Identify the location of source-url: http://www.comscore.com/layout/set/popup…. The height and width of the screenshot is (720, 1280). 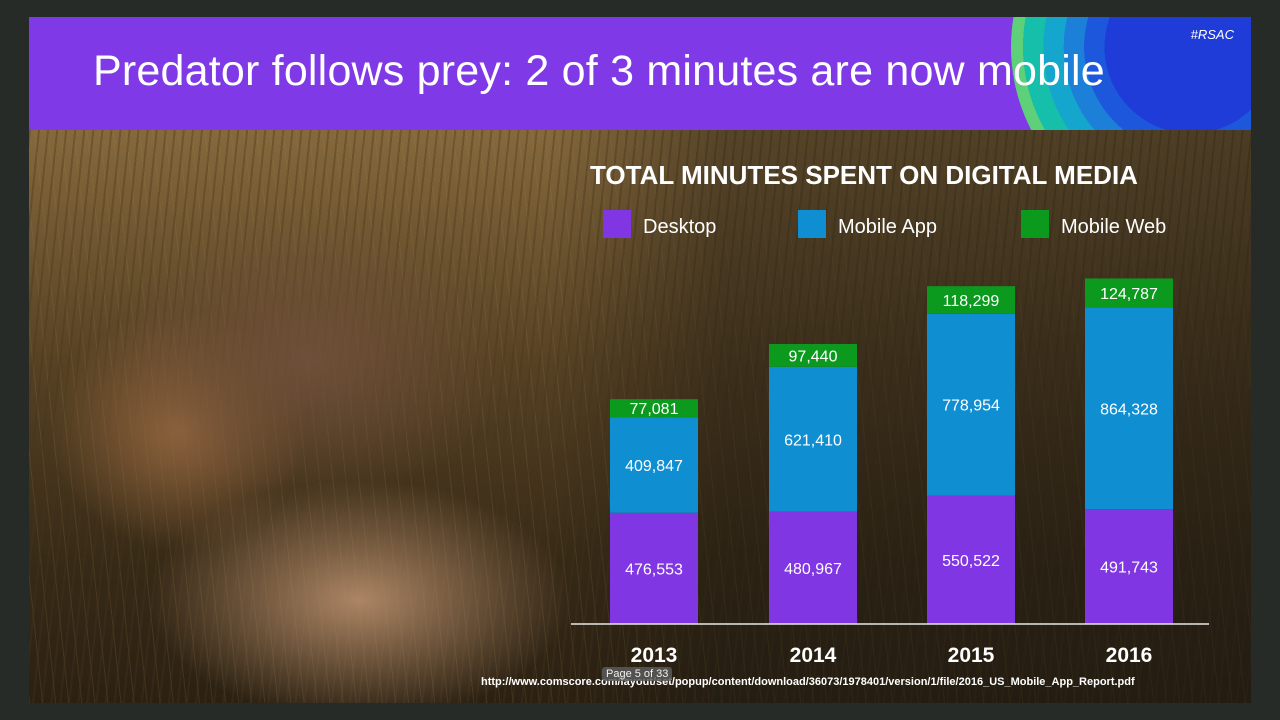
(808, 682).